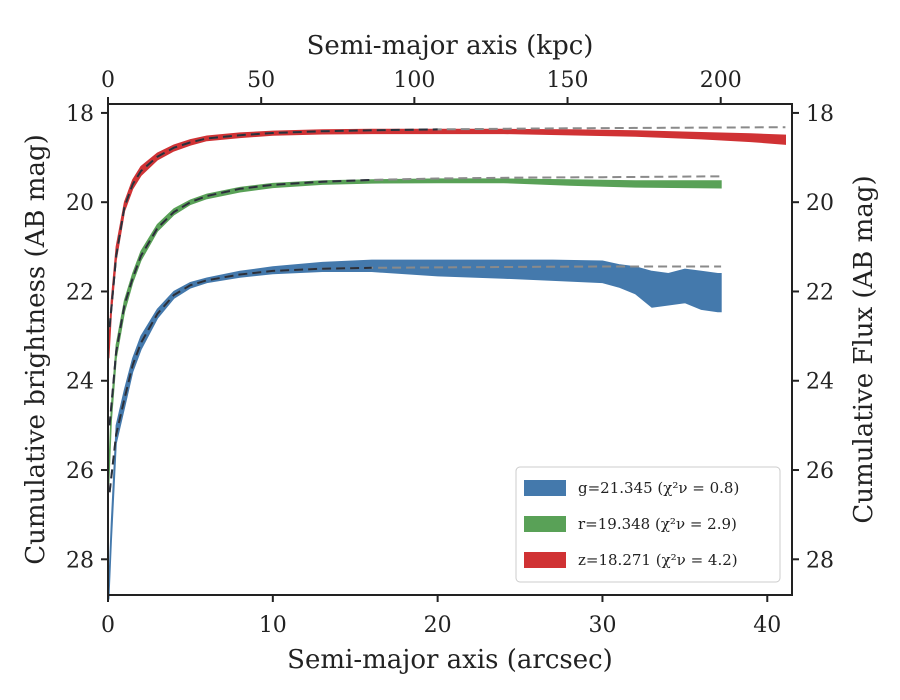 This screenshot has height=700, width=900. I want to click on top-x-tick-label: 50, so click(261, 80).